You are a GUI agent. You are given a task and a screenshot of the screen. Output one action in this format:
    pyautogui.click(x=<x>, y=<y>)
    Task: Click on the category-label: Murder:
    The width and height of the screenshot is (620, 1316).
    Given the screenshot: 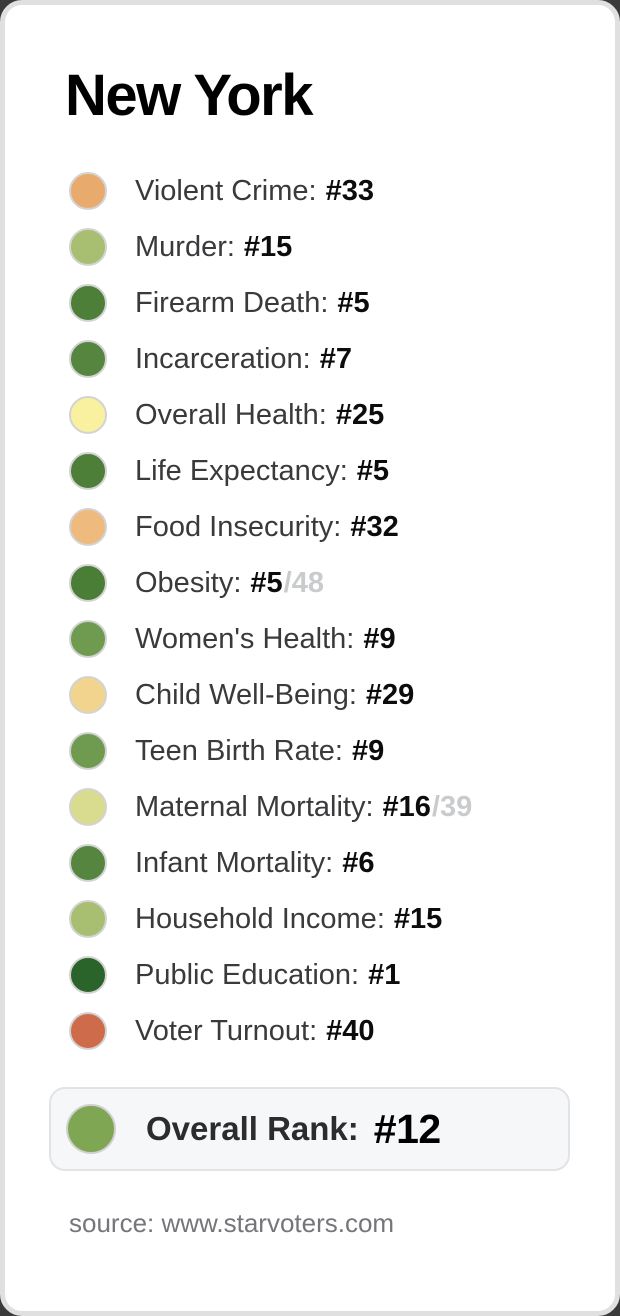 What is the action you would take?
    pyautogui.click(x=185, y=246)
    